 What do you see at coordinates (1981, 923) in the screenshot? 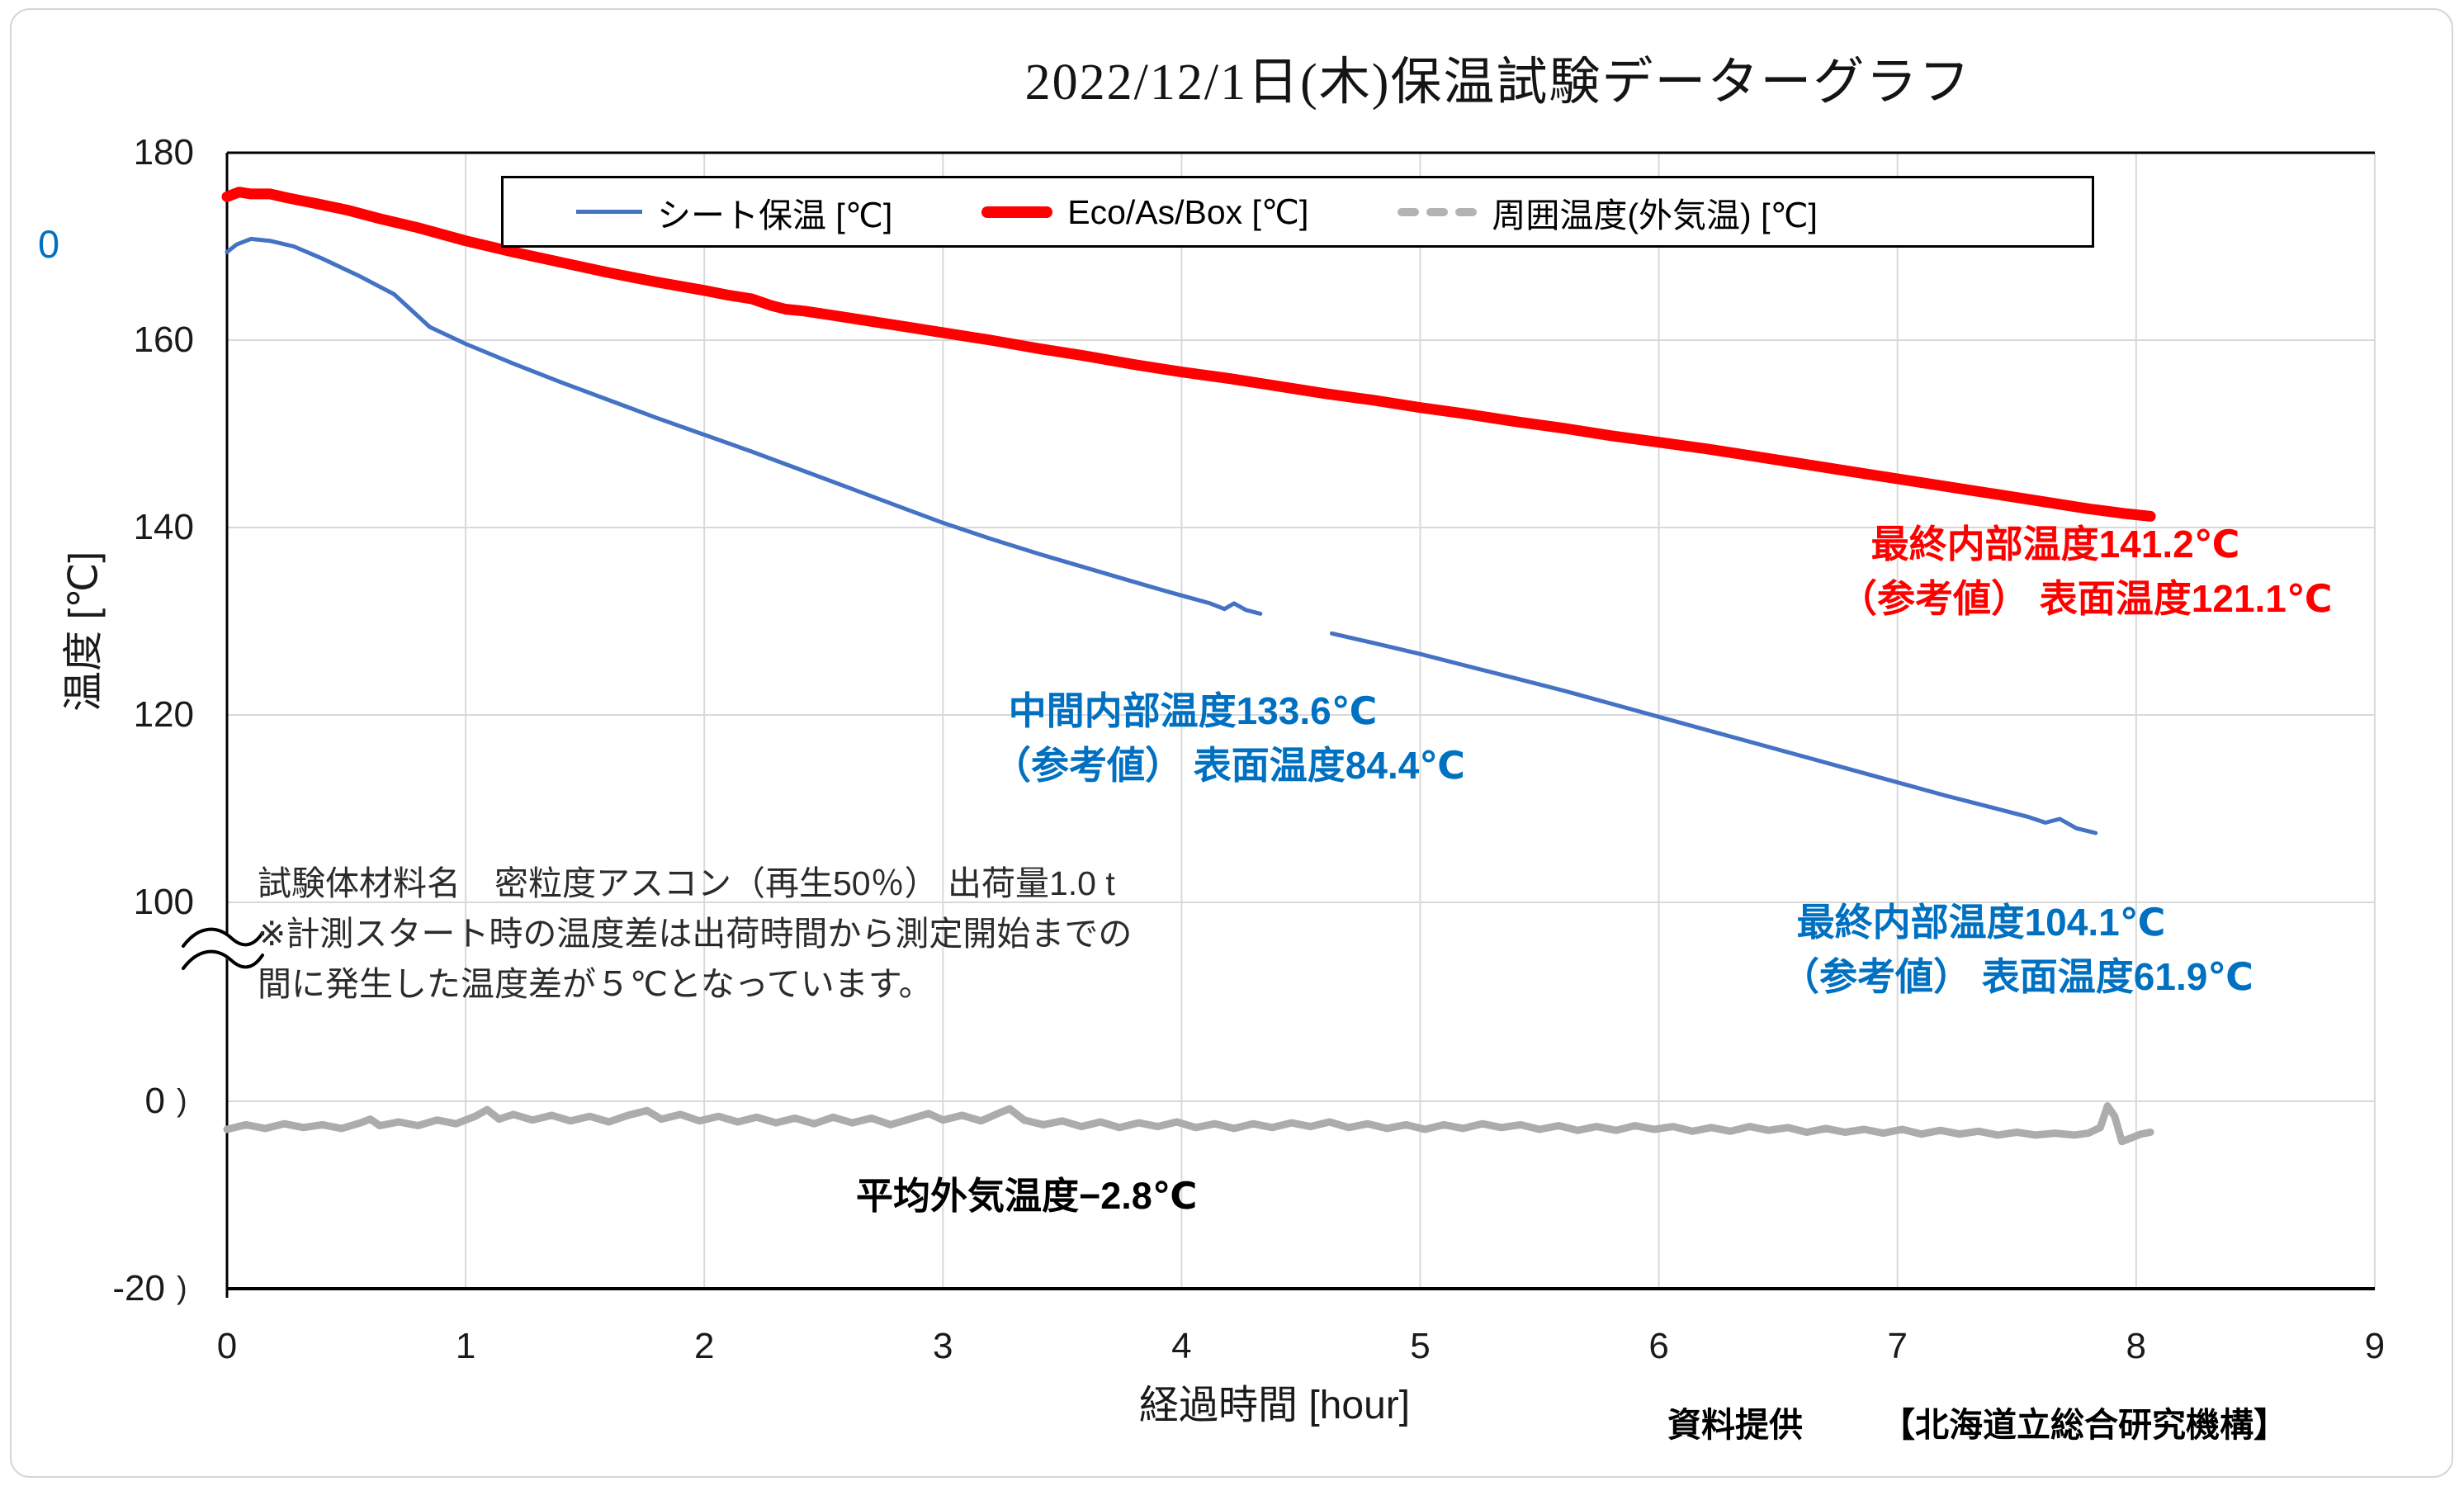
I see `annotation-final-blue-line1: 最終内部温度104.1℃` at bounding box center [1981, 923].